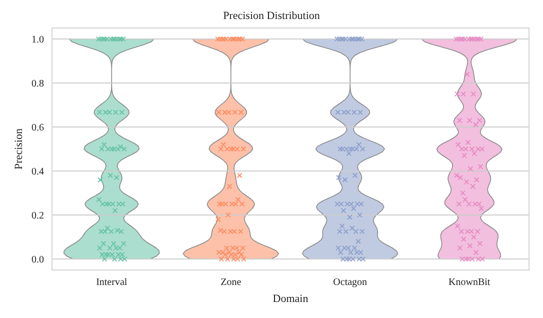 The image size is (543, 318). I want to click on x-tick-label: Octagon, so click(350, 282).